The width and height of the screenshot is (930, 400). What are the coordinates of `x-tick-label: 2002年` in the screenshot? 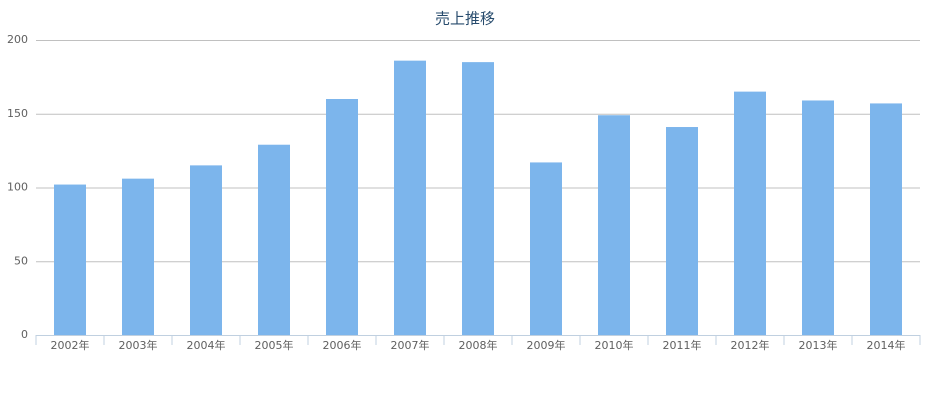 It's located at (70, 345).